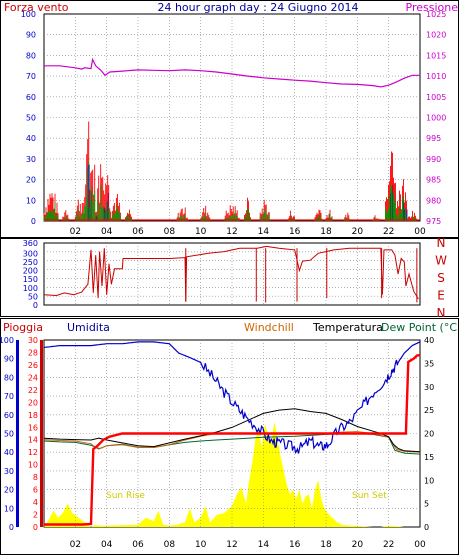 The height and width of the screenshot is (555, 459). I want to click on direction-tick-label: 360, so click(30, 243).